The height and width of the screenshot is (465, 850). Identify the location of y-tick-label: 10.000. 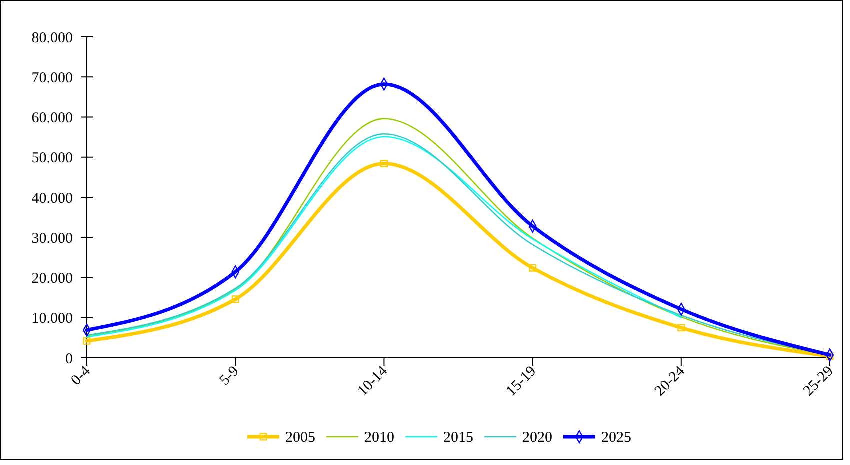
(52, 319).